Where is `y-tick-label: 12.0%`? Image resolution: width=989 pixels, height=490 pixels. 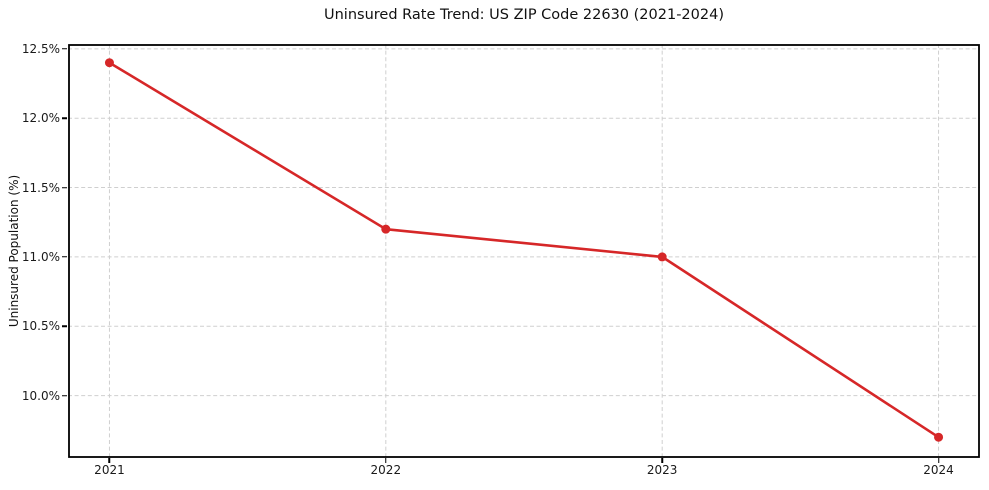
y-tick-label: 12.0% is located at coordinates (40, 118).